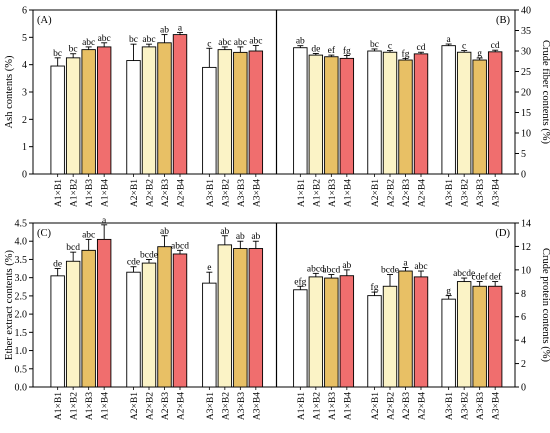 This screenshot has width=550, height=433. I want to click on significance-label: cde, so click(133, 263).